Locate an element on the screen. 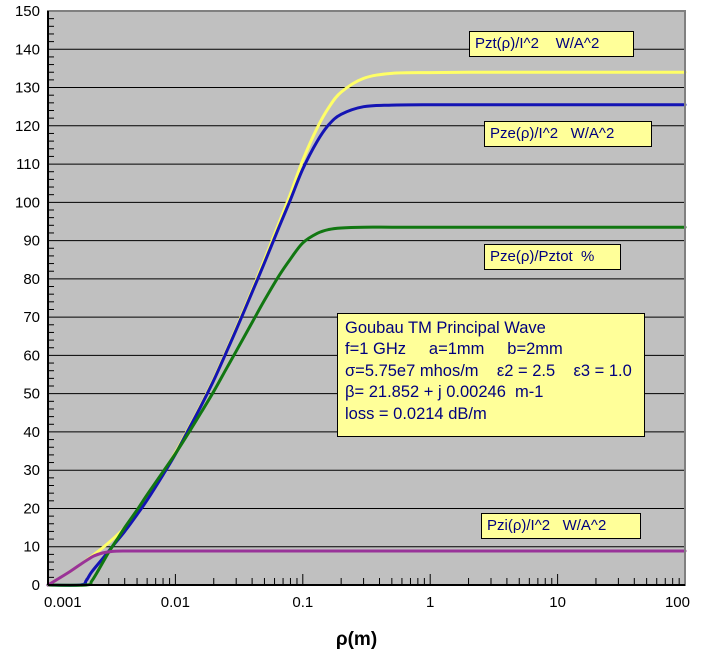 This screenshot has height=654, width=705. series-callout-pzt: Pzt(ρ)/I^2 W/A^2 is located at coordinates (551, 44).